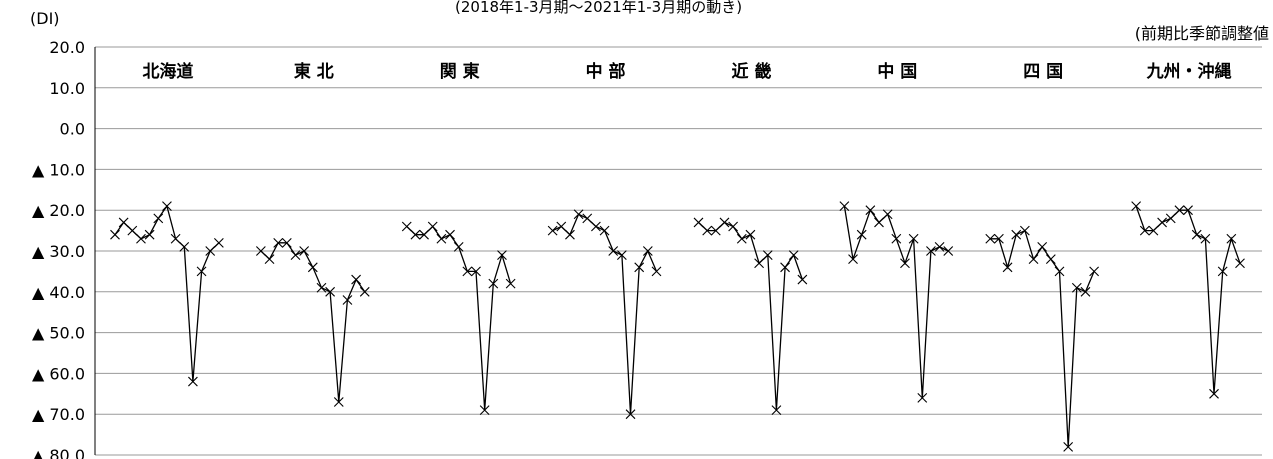 The width and height of the screenshot is (1273, 459). Describe the element at coordinates (58, 292) in the screenshot. I see `y-tick-label: ▲ 40.0` at that location.